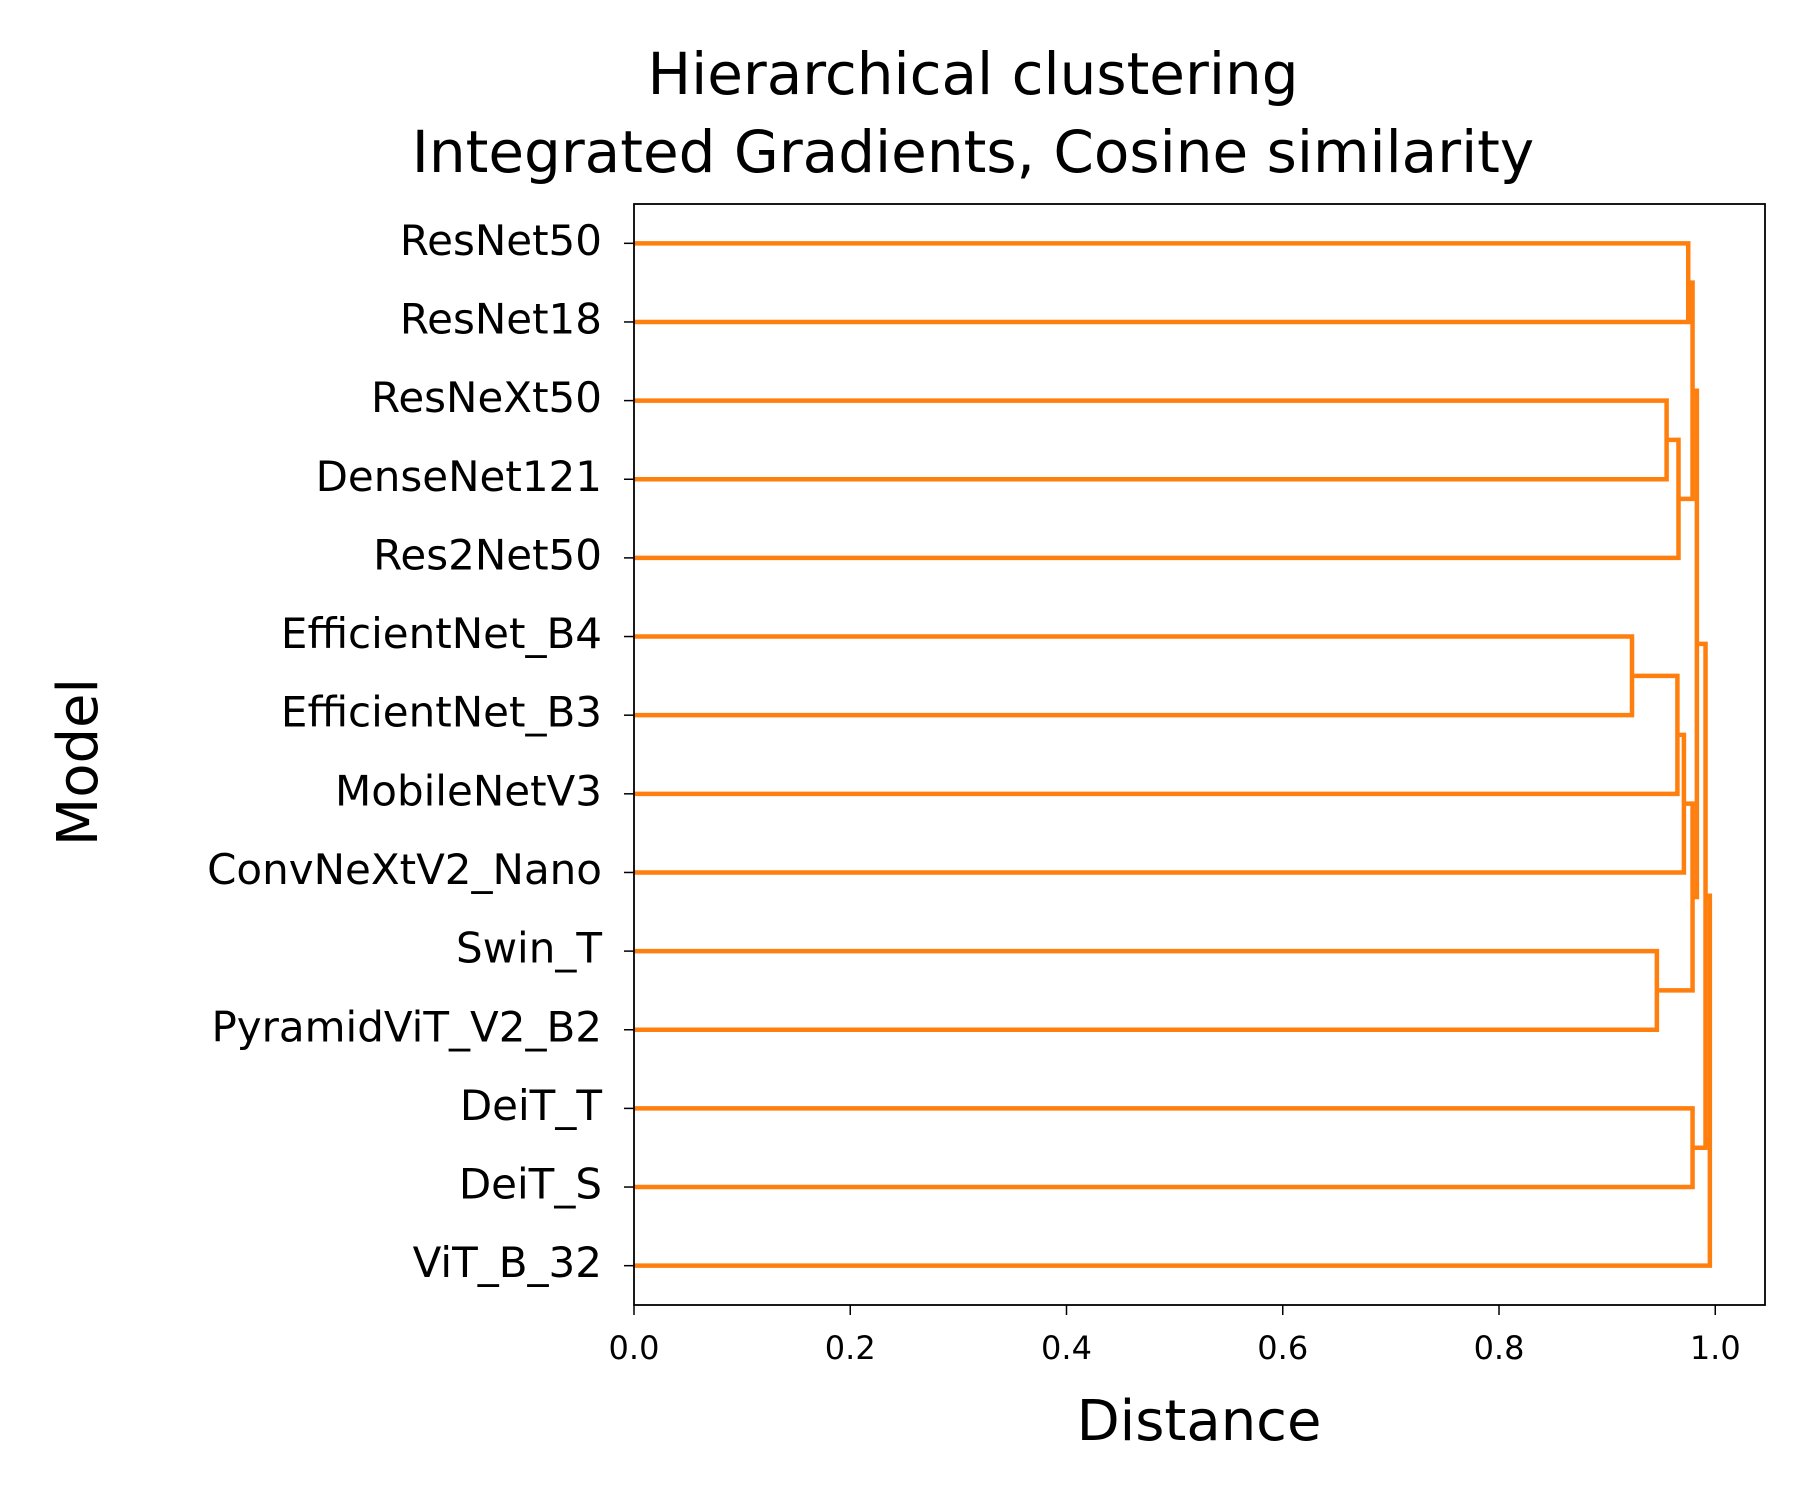  What do you see at coordinates (507, 1262) in the screenshot?
I see `y-tick-label: ViT_B_32` at bounding box center [507, 1262].